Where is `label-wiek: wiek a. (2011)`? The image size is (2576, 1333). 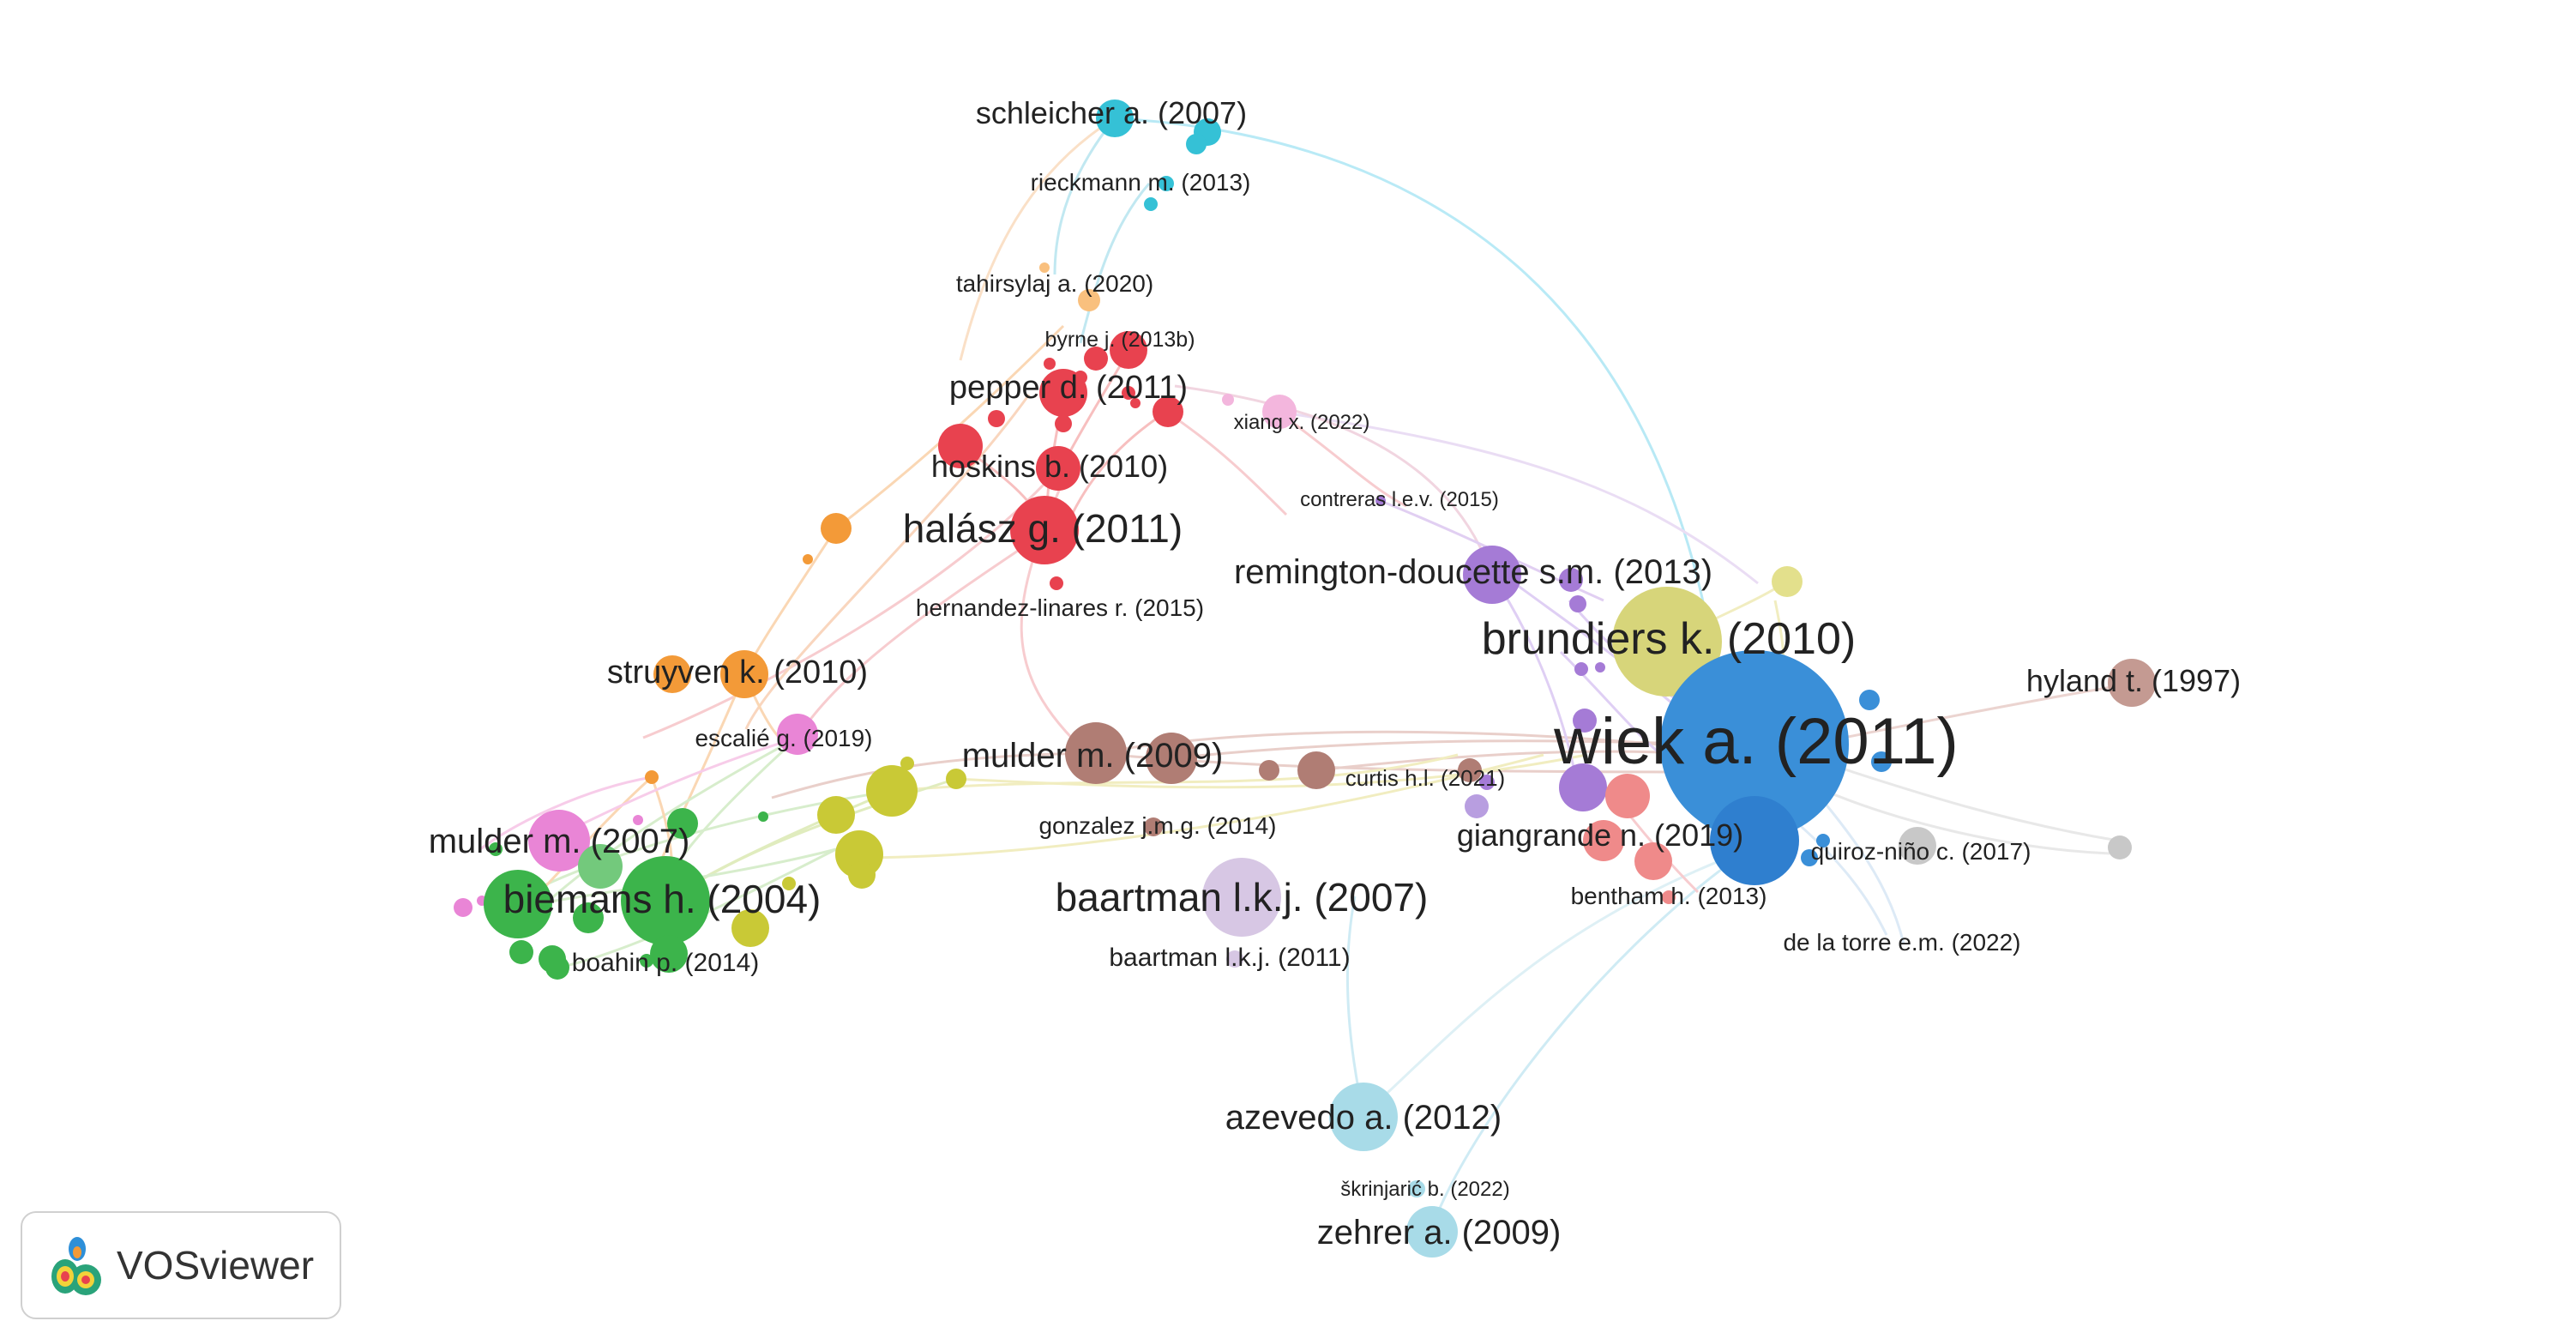 label-wiek: wiek a. (2011) is located at coordinates (1756, 741).